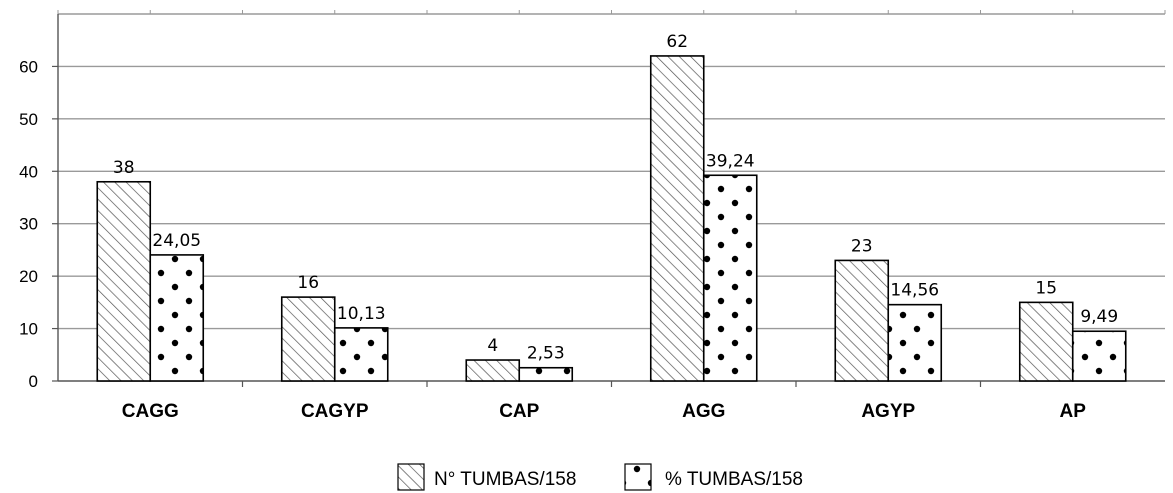 This screenshot has height=493, width=1173. What do you see at coordinates (734, 479) in the screenshot?
I see `legend-label: % TUMBAS/158` at bounding box center [734, 479].